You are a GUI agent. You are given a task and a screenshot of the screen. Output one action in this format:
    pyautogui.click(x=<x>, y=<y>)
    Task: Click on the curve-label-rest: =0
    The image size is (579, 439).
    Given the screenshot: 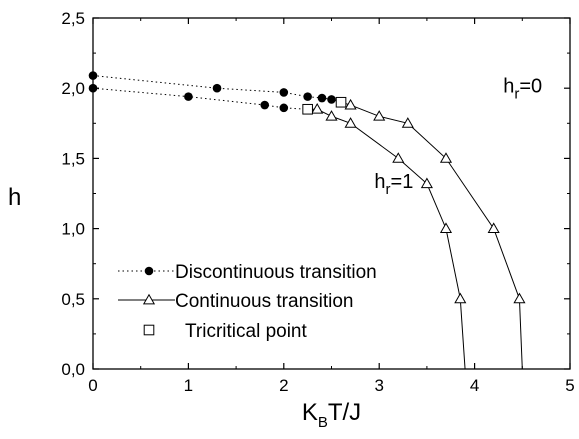 What is the action you would take?
    pyautogui.click(x=530, y=86)
    